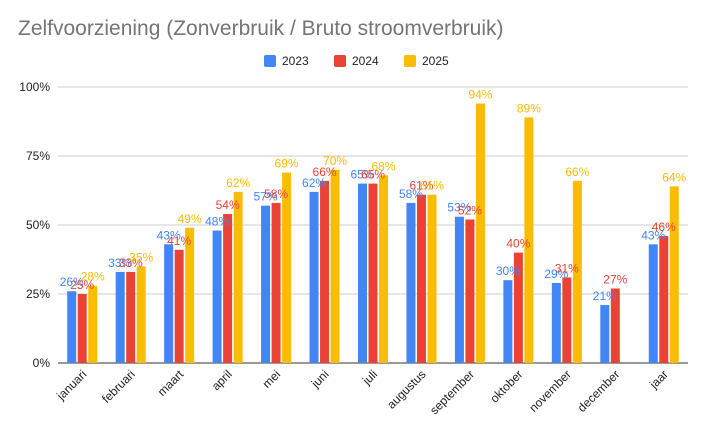 The image size is (702, 434). Describe the element at coordinates (38, 156) in the screenshot. I see `y-tick-label: 75%` at that location.